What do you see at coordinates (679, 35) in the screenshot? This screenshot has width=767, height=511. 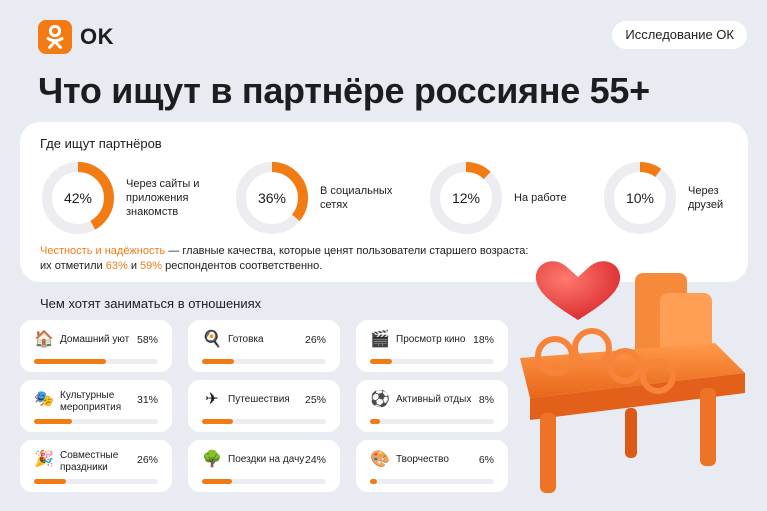 I see `research-badge: Исследование ОК` at bounding box center [679, 35].